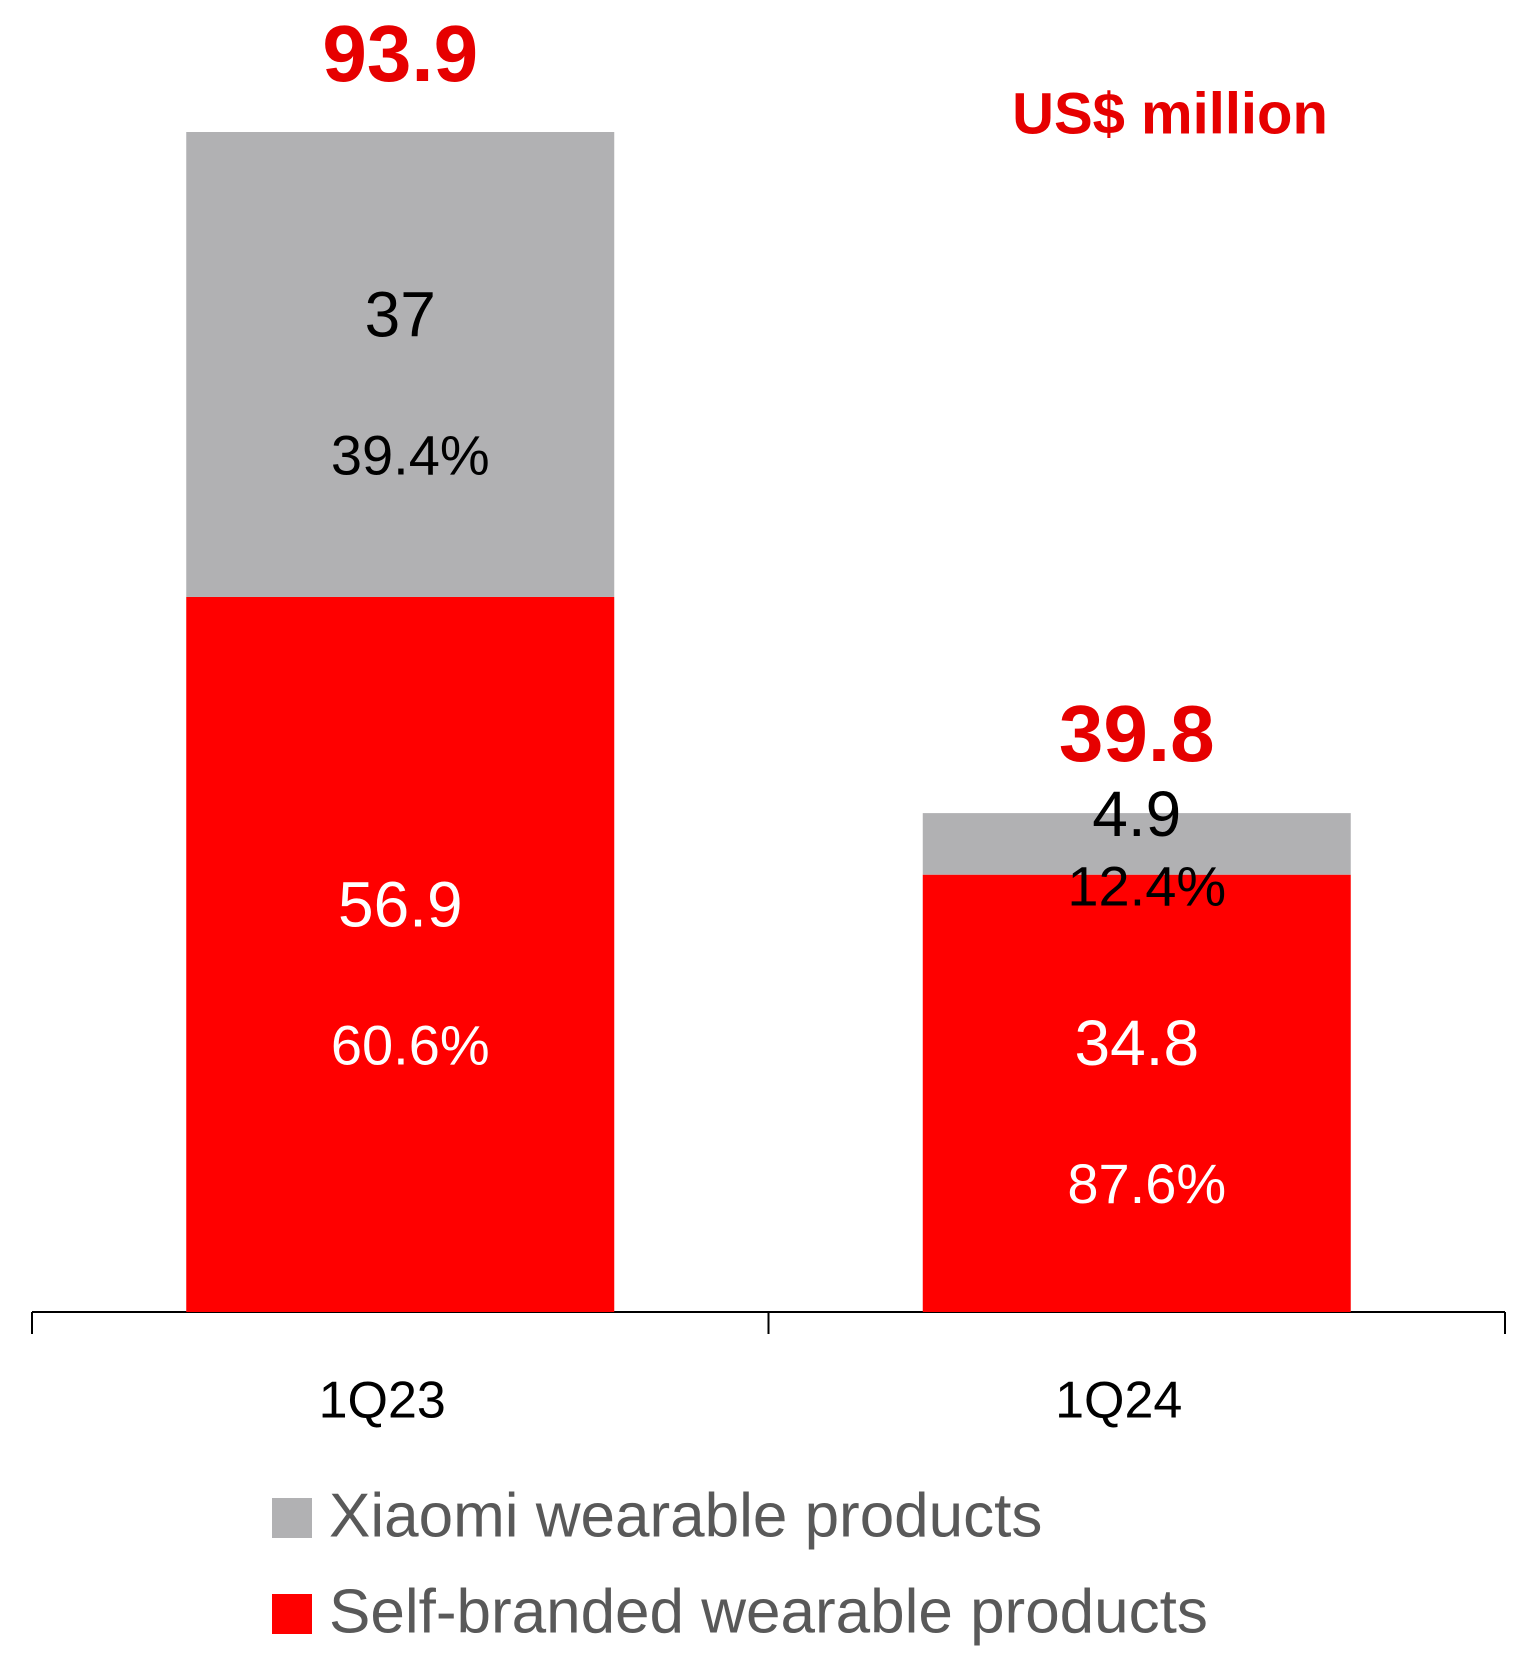 This screenshot has width=1518, height=1665. Describe the element at coordinates (410, 454) in the screenshot. I see `share-label: 39.4%` at that location.